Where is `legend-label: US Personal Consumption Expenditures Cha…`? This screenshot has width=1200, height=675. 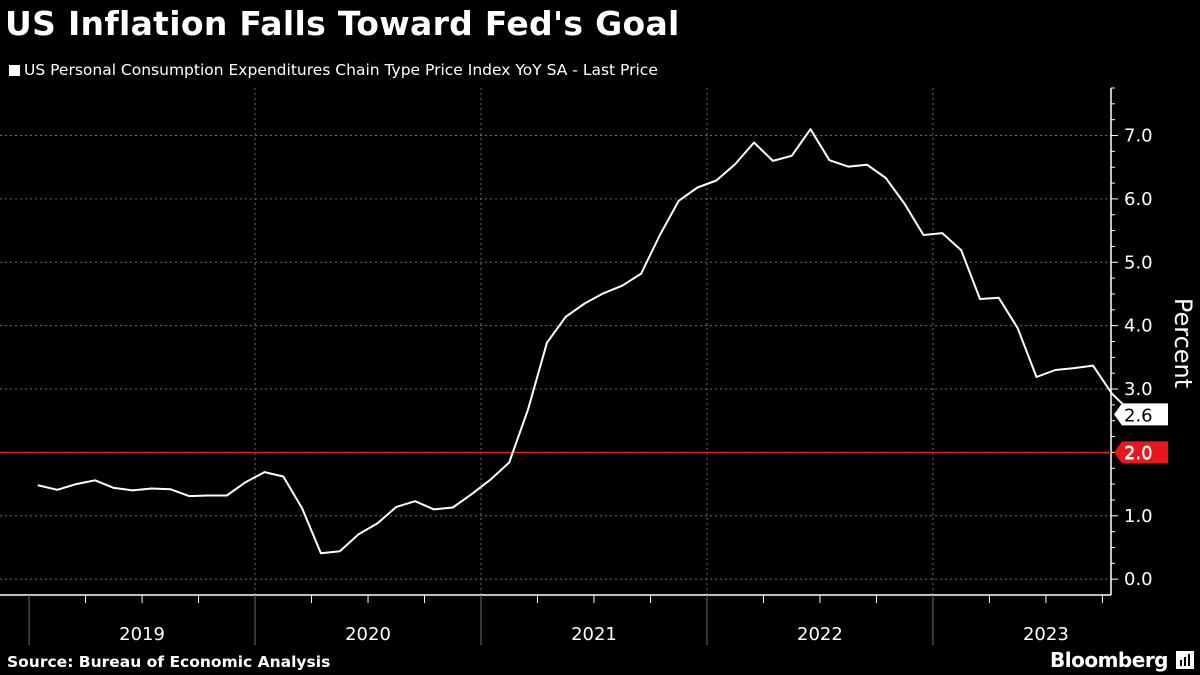 legend-label: US Personal Consumption Expenditures Cha… is located at coordinates (341, 70).